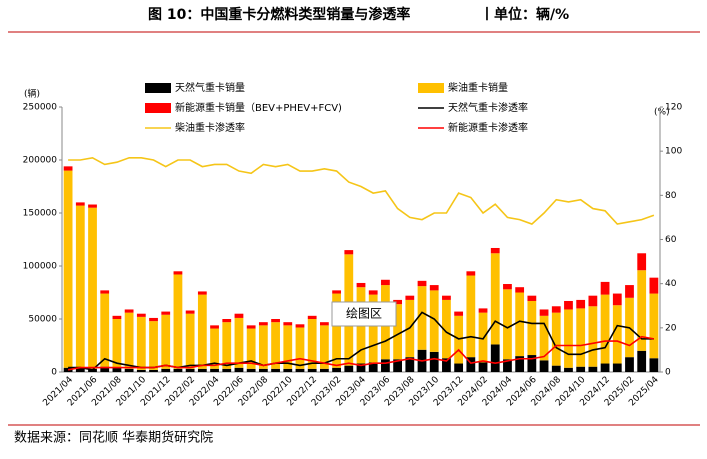 Image resolution: width=707 pixels, height=459 pixels. I want to click on legend-label: 新能源重卡销量（BEV+PHEV+FCV), so click(258, 107).